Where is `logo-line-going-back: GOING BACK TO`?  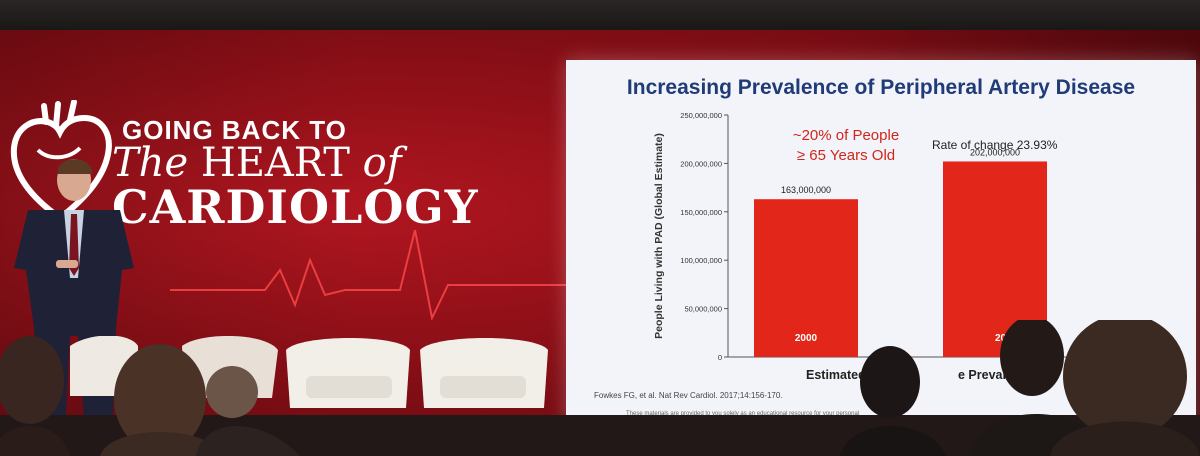 logo-line-going-back: GOING BACK TO is located at coordinates (234, 130).